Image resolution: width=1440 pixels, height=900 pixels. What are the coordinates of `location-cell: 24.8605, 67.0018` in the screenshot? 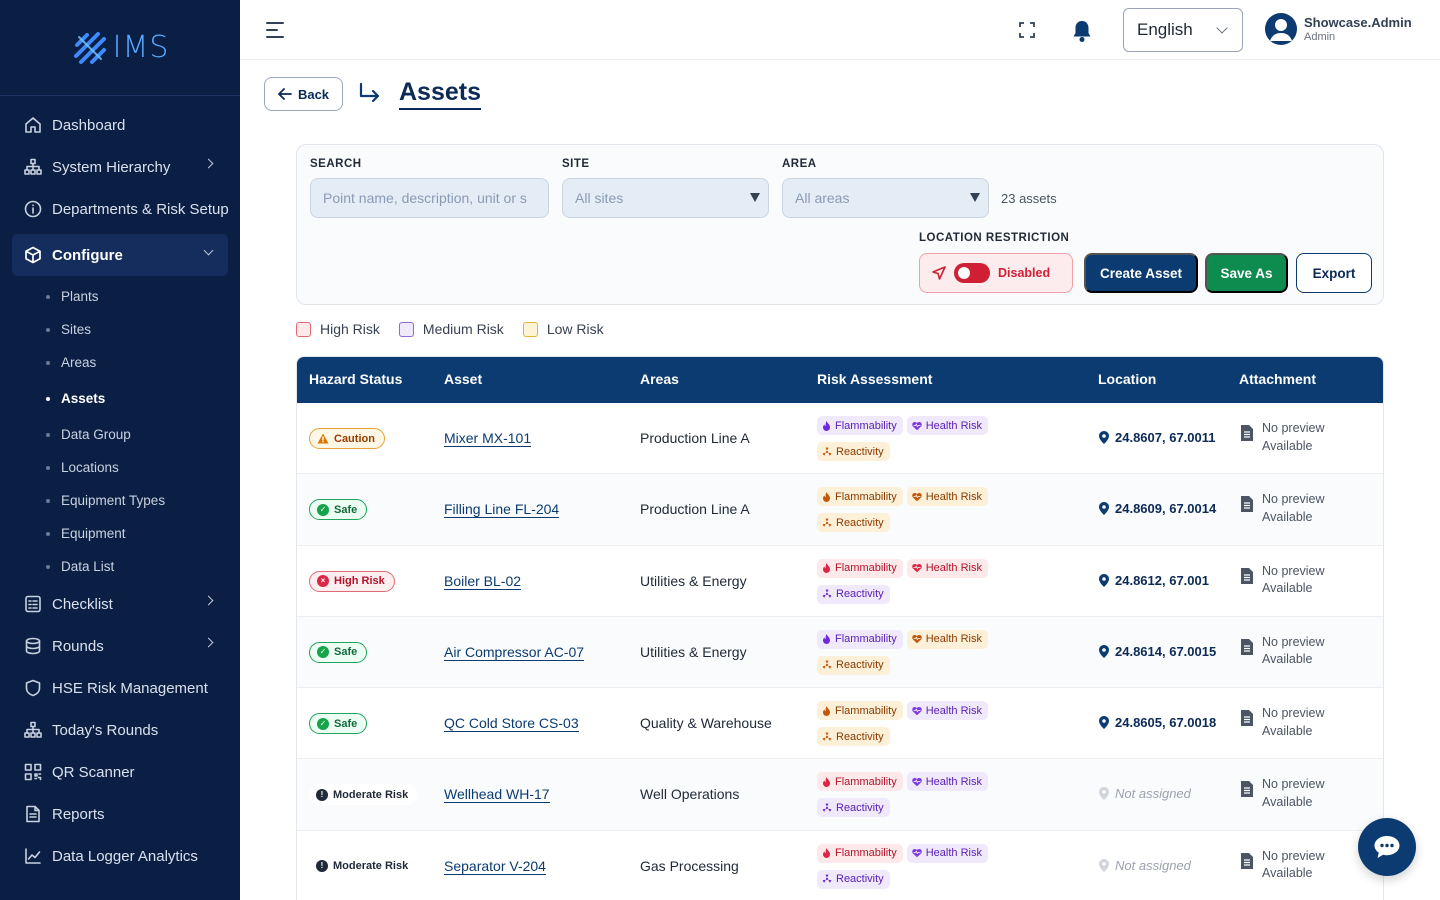 It's located at (1157, 722).